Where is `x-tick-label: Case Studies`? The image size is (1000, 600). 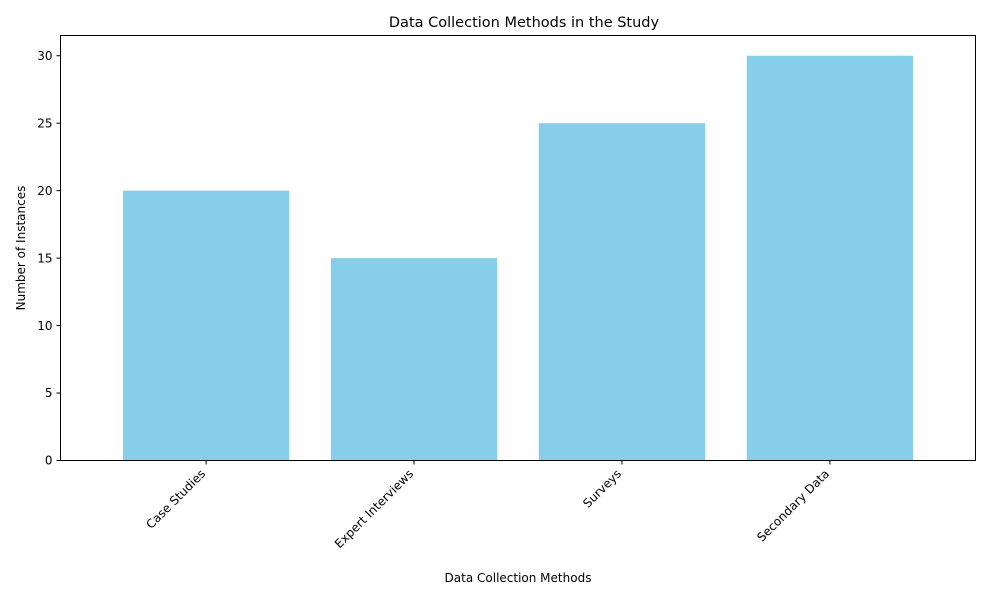 x-tick-label: Case Studies is located at coordinates (175, 499).